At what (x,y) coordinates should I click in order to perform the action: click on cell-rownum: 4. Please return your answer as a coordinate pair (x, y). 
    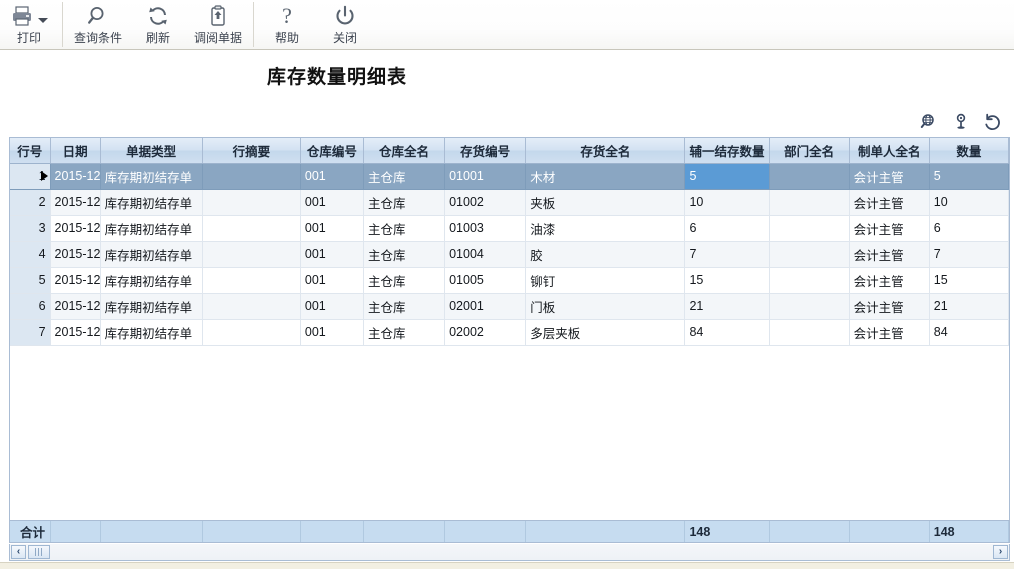
    Looking at the image, I should click on (30, 254).